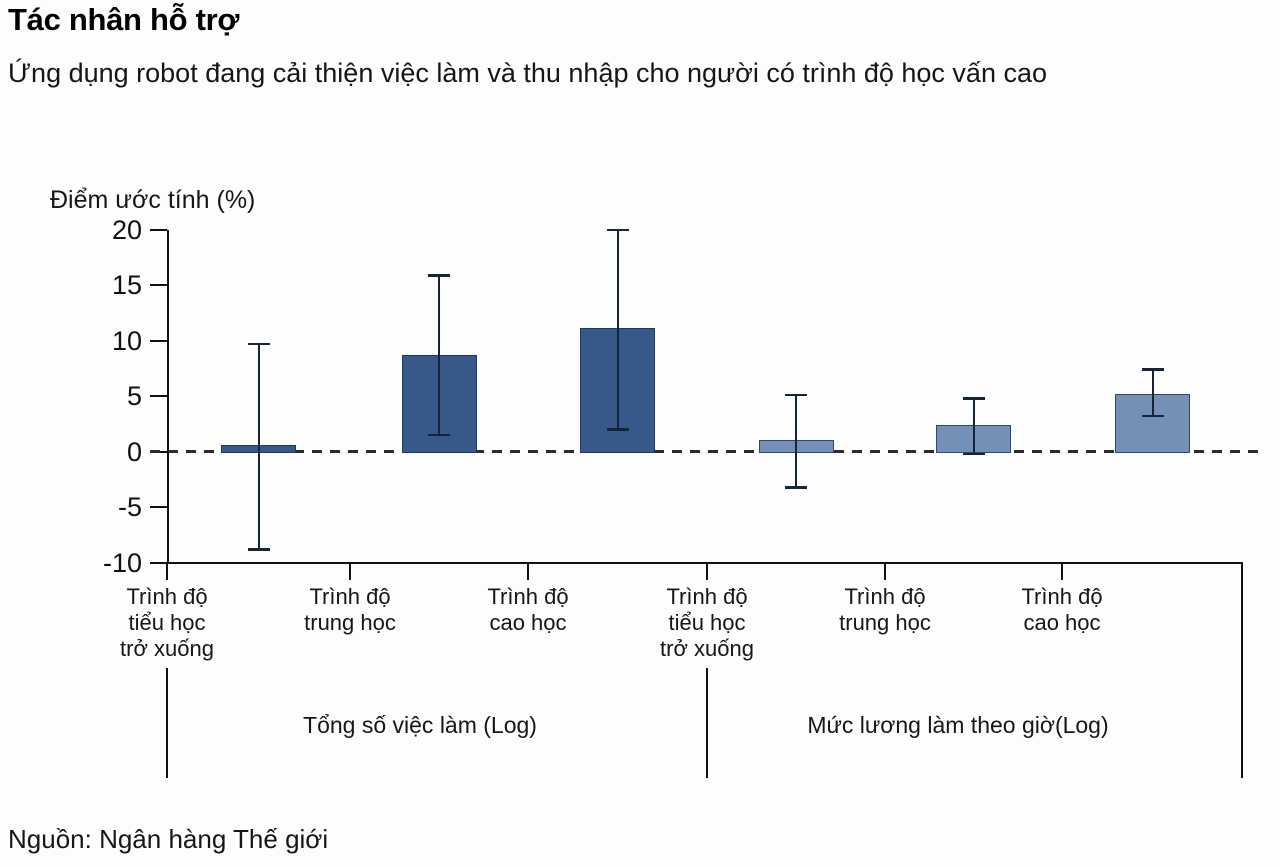 The image size is (1280, 866). I want to click on y-tick-label: 15, so click(126, 285).